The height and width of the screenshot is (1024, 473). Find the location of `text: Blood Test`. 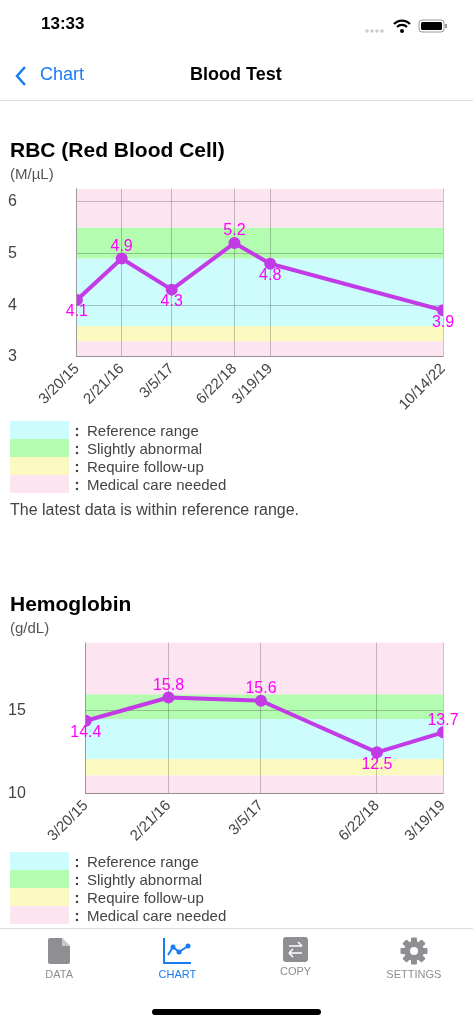

text: Blood Test is located at coordinates (236, 74).